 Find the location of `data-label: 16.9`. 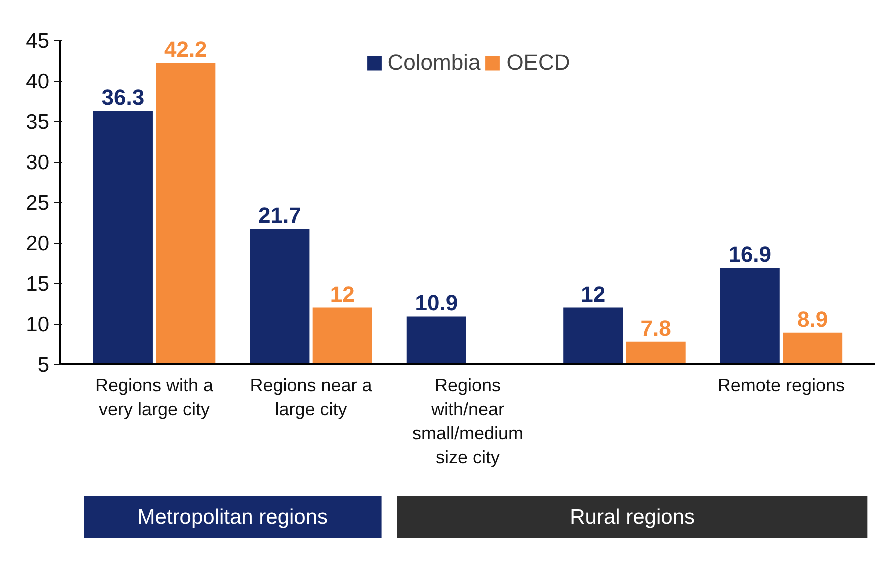

data-label: 16.9 is located at coordinates (750, 255).